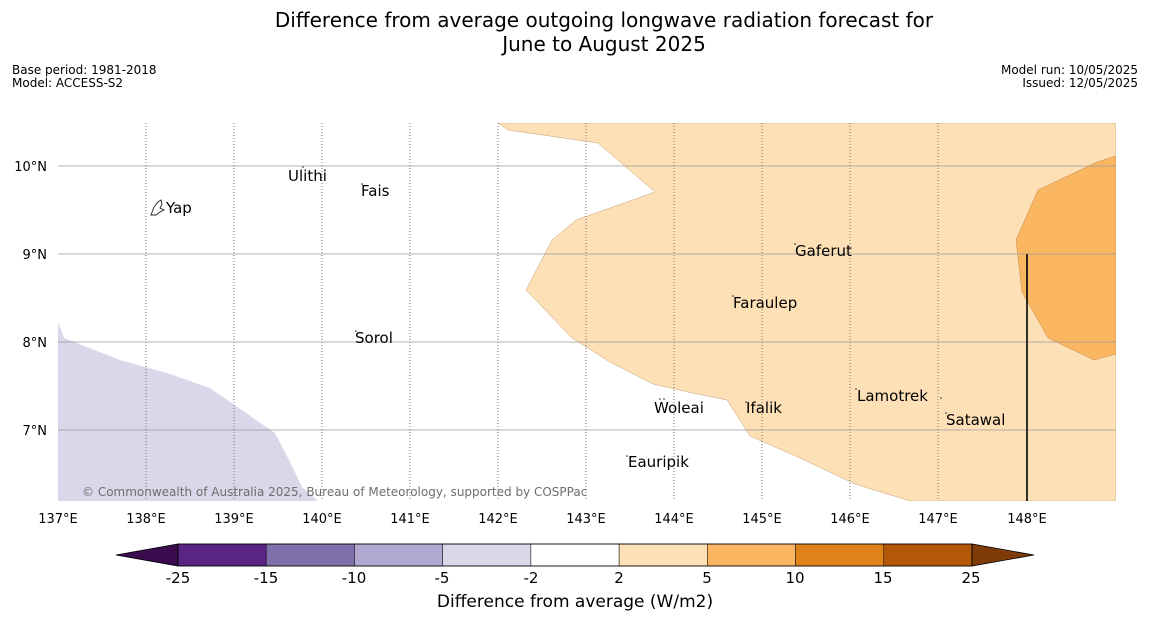 The width and height of the screenshot is (1150, 644). I want to click on place-label: Faraulep, so click(765, 303).